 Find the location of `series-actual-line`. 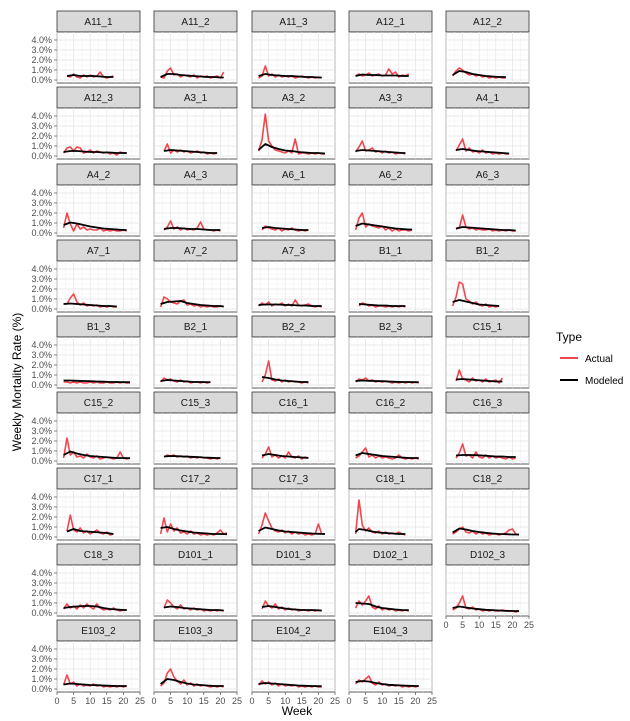

series-actual-line is located at coordinates (475, 294).